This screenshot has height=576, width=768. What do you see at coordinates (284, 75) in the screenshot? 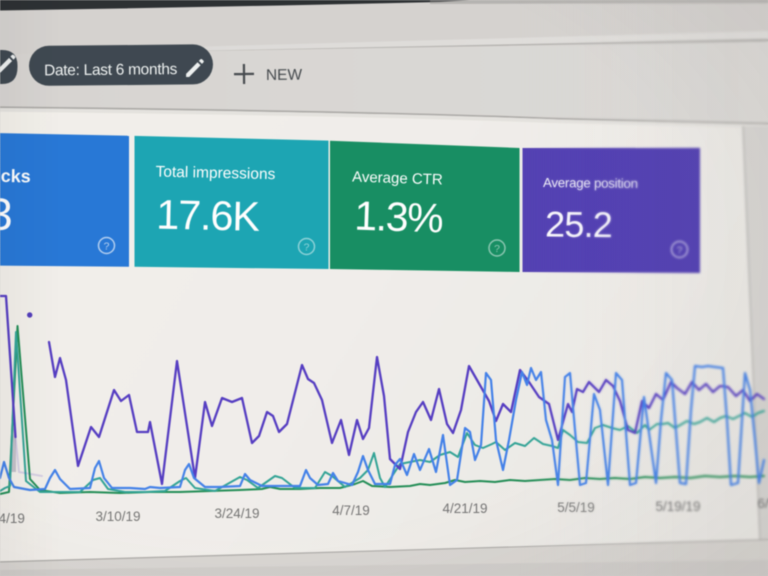
I see `svg-text: NEW` at bounding box center [284, 75].